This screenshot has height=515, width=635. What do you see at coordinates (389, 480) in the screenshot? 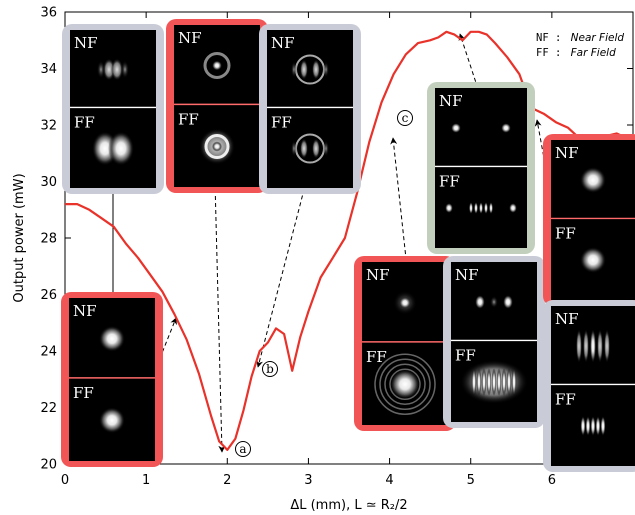
I see `x-tick-label: 4` at bounding box center [389, 480].